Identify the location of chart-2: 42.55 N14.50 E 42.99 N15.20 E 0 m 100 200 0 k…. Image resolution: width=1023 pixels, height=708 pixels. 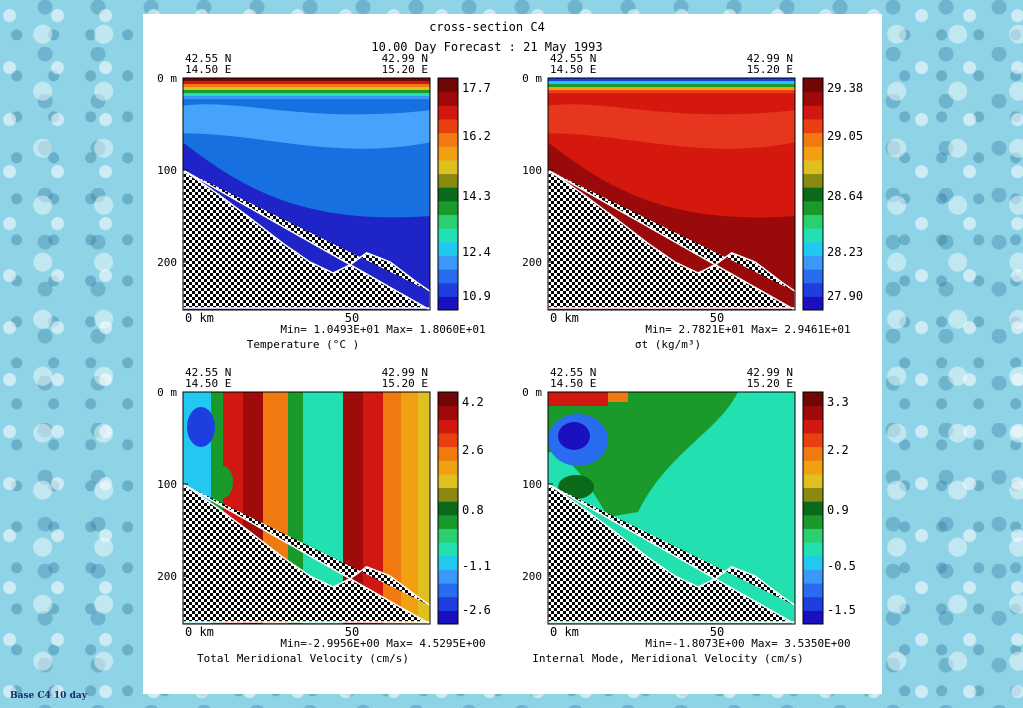
(692, 201).